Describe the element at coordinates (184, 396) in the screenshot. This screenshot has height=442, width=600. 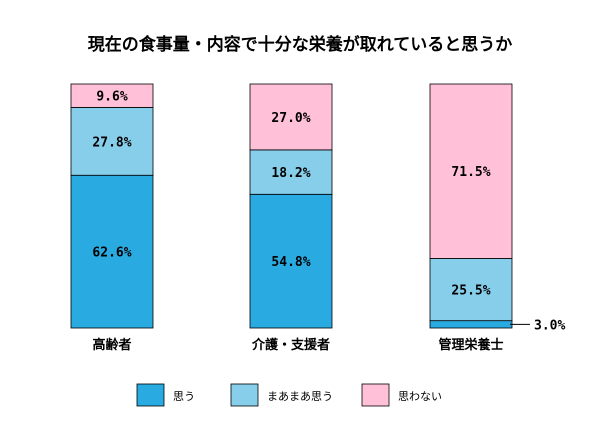
I see `legend-label-0: 思う` at that location.